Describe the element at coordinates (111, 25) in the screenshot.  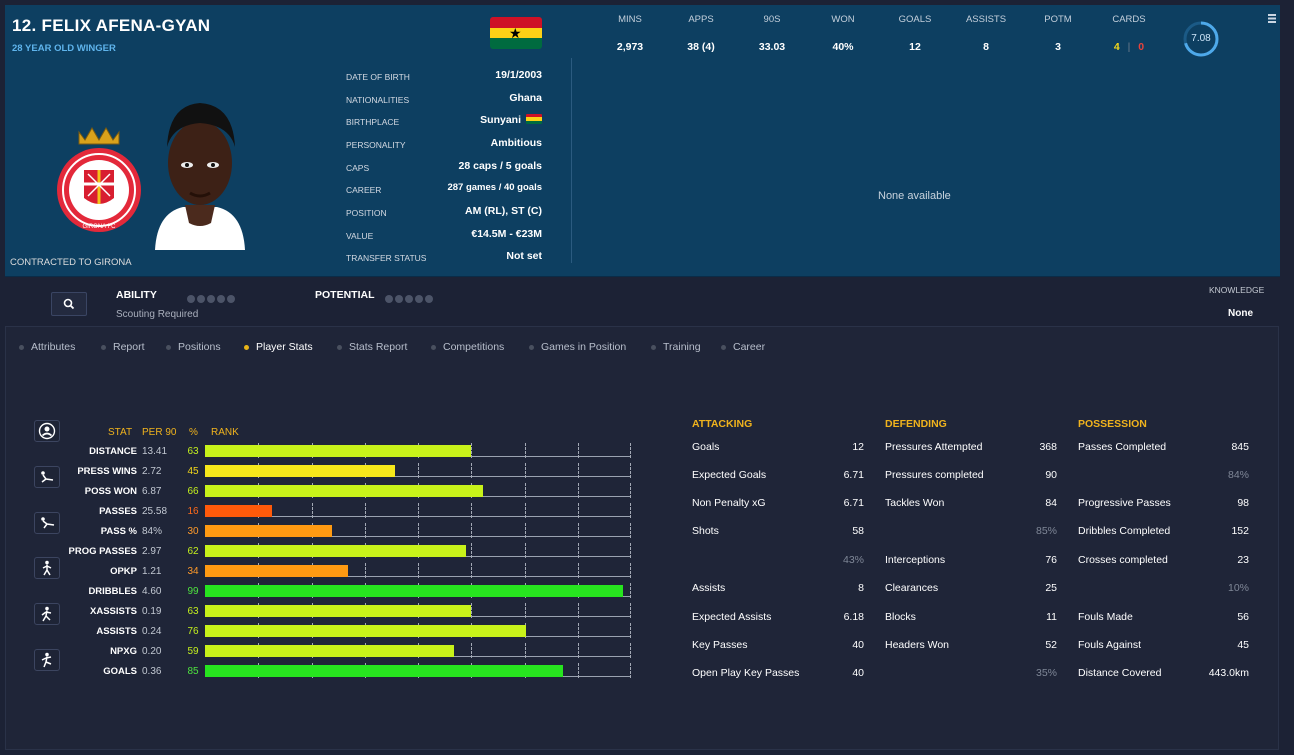
I see `player-name: 12. FELIX AFENA-GYAN` at that location.